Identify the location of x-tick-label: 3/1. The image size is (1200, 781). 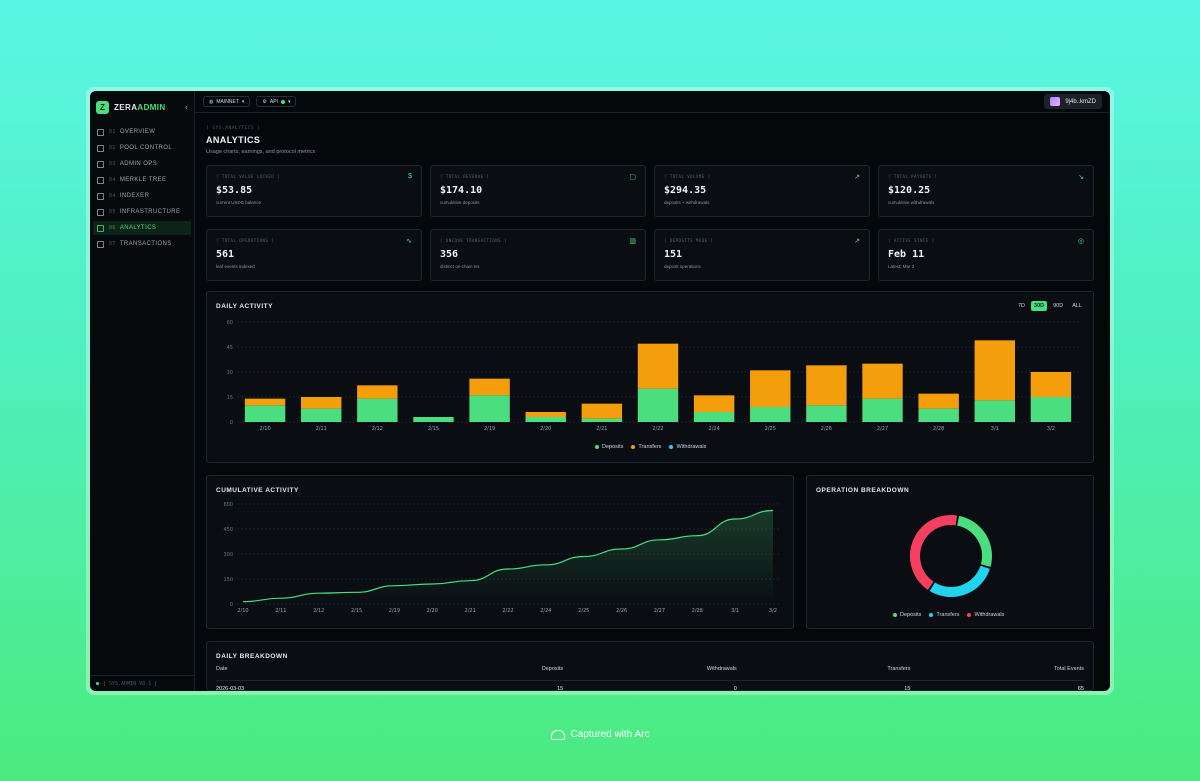
(995, 429).